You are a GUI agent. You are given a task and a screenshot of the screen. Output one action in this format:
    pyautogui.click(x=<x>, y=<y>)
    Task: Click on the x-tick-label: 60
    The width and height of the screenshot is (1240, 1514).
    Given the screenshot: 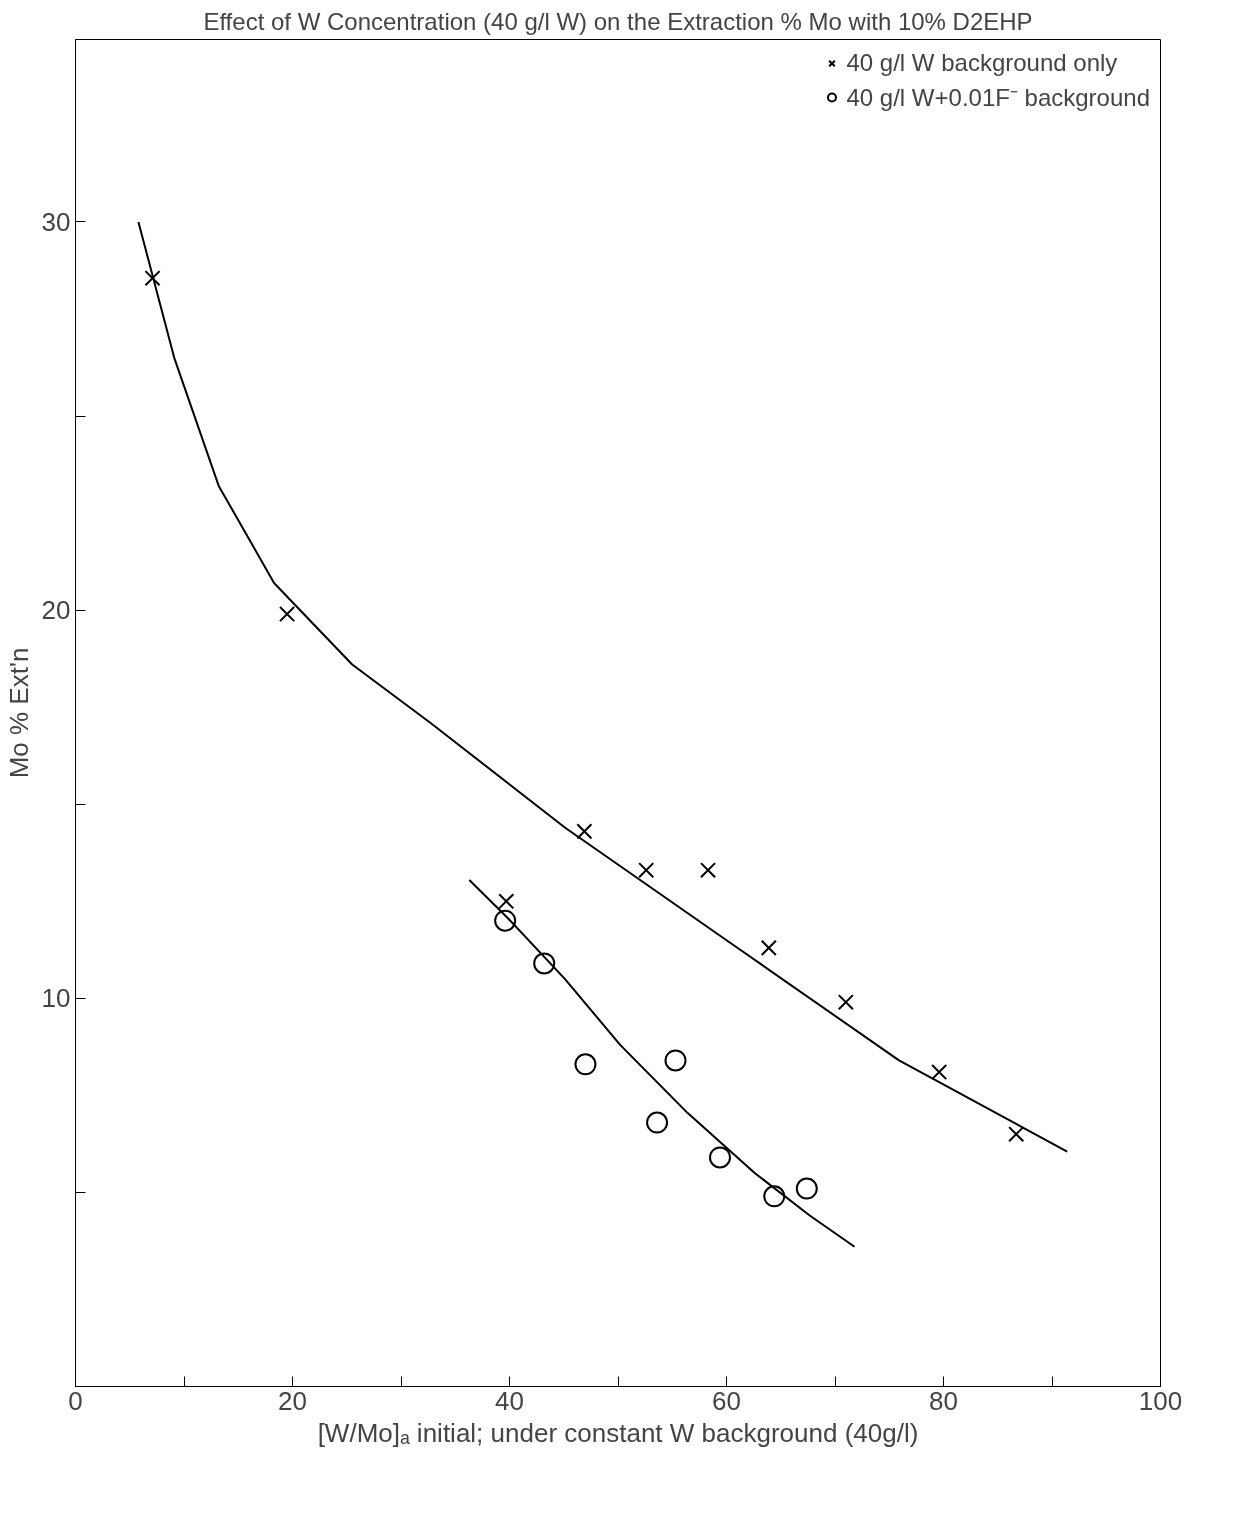 What is the action you would take?
    pyautogui.click(x=726, y=1400)
    